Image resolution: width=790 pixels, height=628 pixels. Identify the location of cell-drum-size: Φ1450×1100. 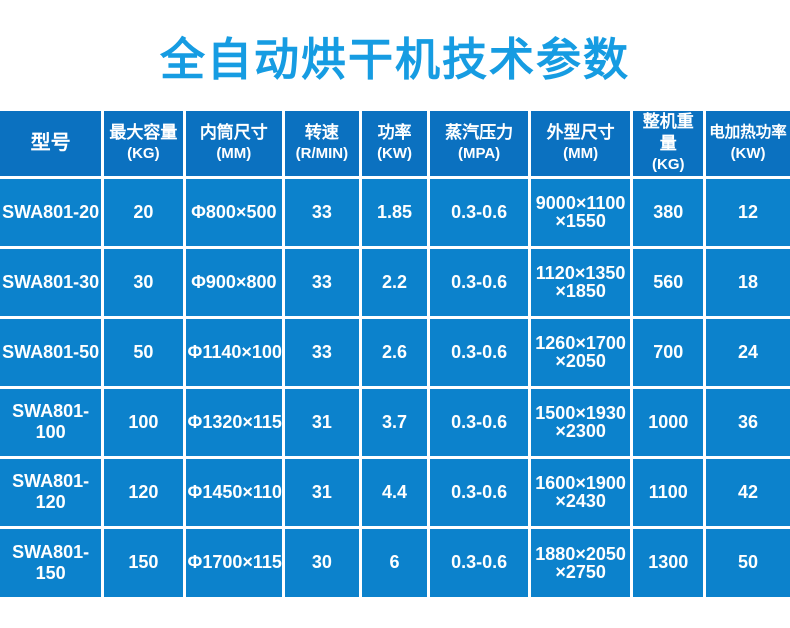
(234, 492).